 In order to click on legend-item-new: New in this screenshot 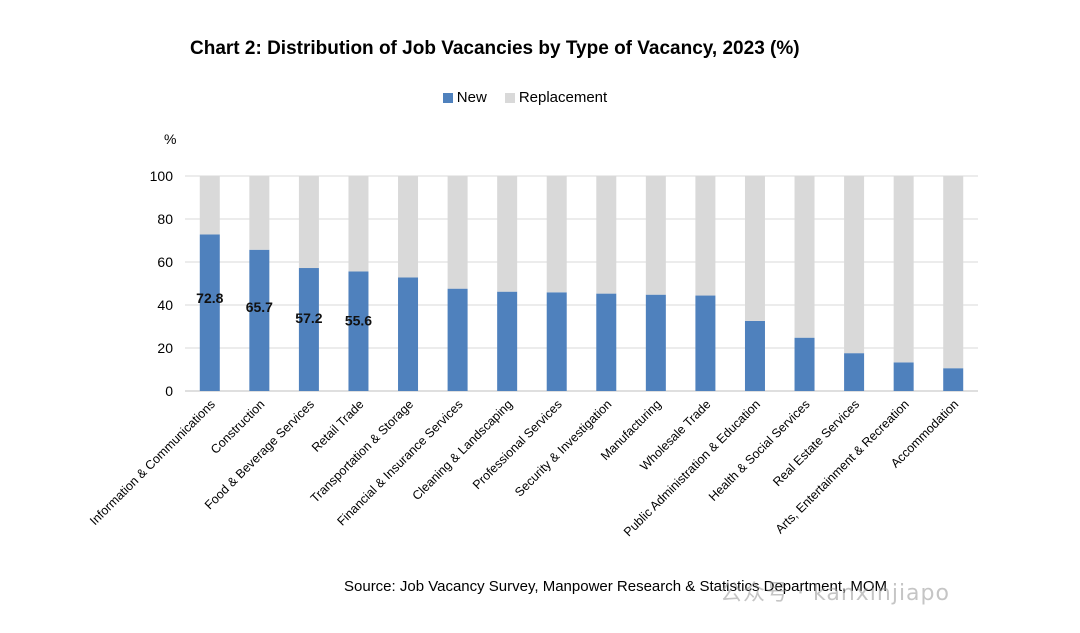, I will do `click(464, 97)`.